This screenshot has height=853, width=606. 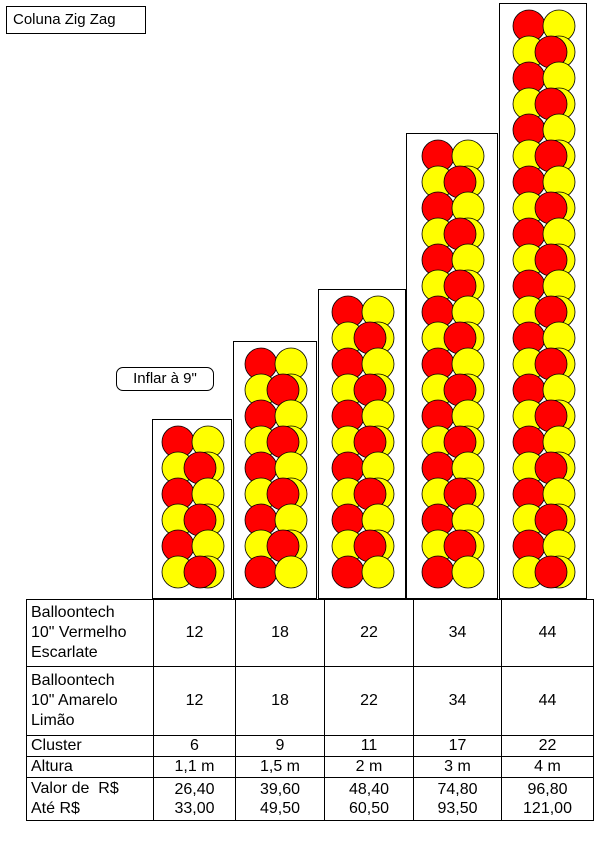 I want to click on page-title: Coluna Zig Zag, so click(x=76, y=20).